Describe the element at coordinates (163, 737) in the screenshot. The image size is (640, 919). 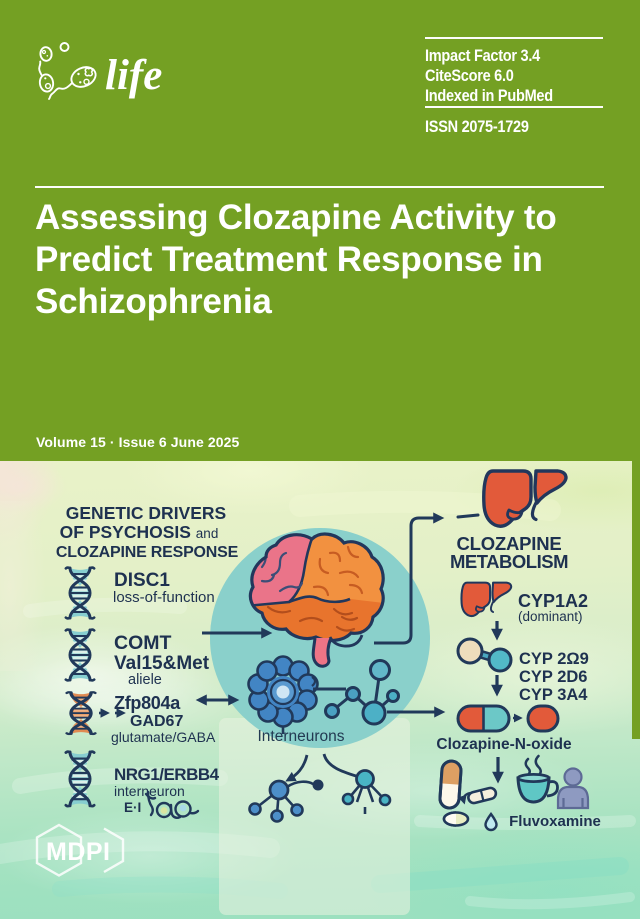
I see `svg-text: glutamate/GABA` at that location.